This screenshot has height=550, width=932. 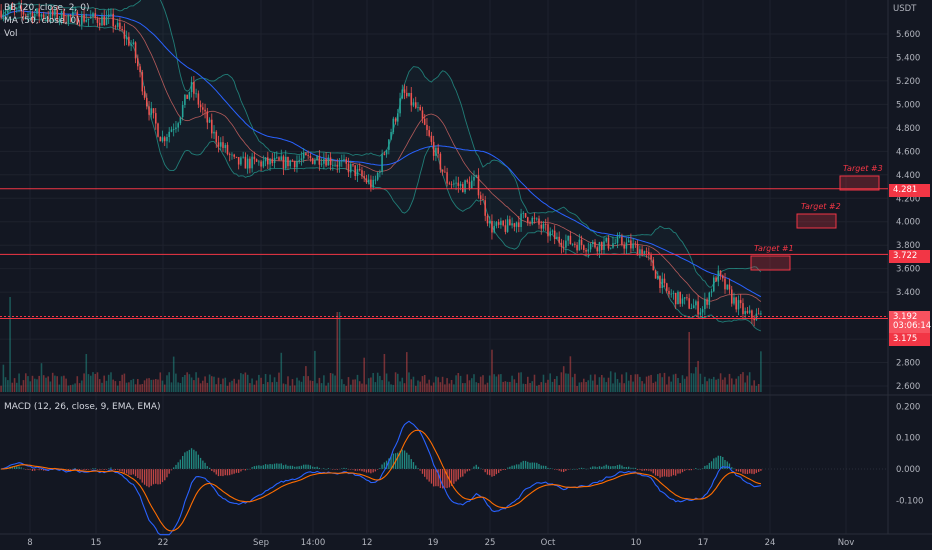 I want to click on legend-macd: MACD (12, 26, close, 9, EMA, EMA), so click(x=82, y=407).